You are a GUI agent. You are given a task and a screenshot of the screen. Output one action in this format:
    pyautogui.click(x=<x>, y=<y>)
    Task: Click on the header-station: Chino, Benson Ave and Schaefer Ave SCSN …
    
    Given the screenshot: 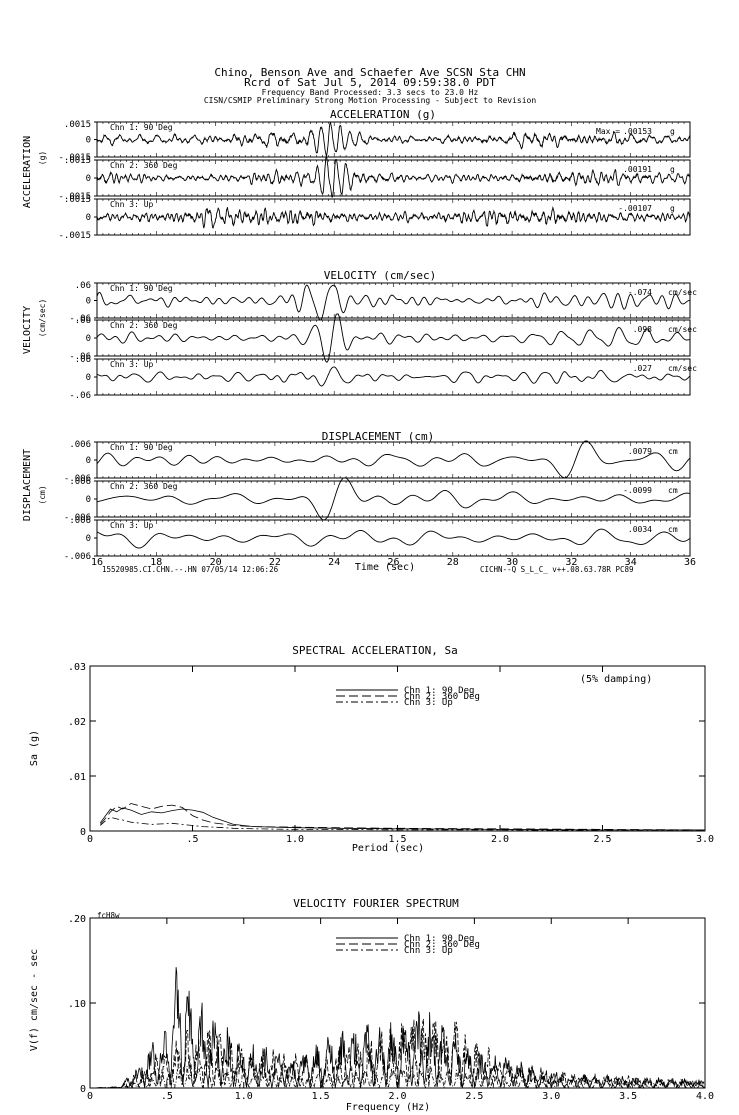 What is the action you would take?
    pyautogui.click(x=369, y=72)
    